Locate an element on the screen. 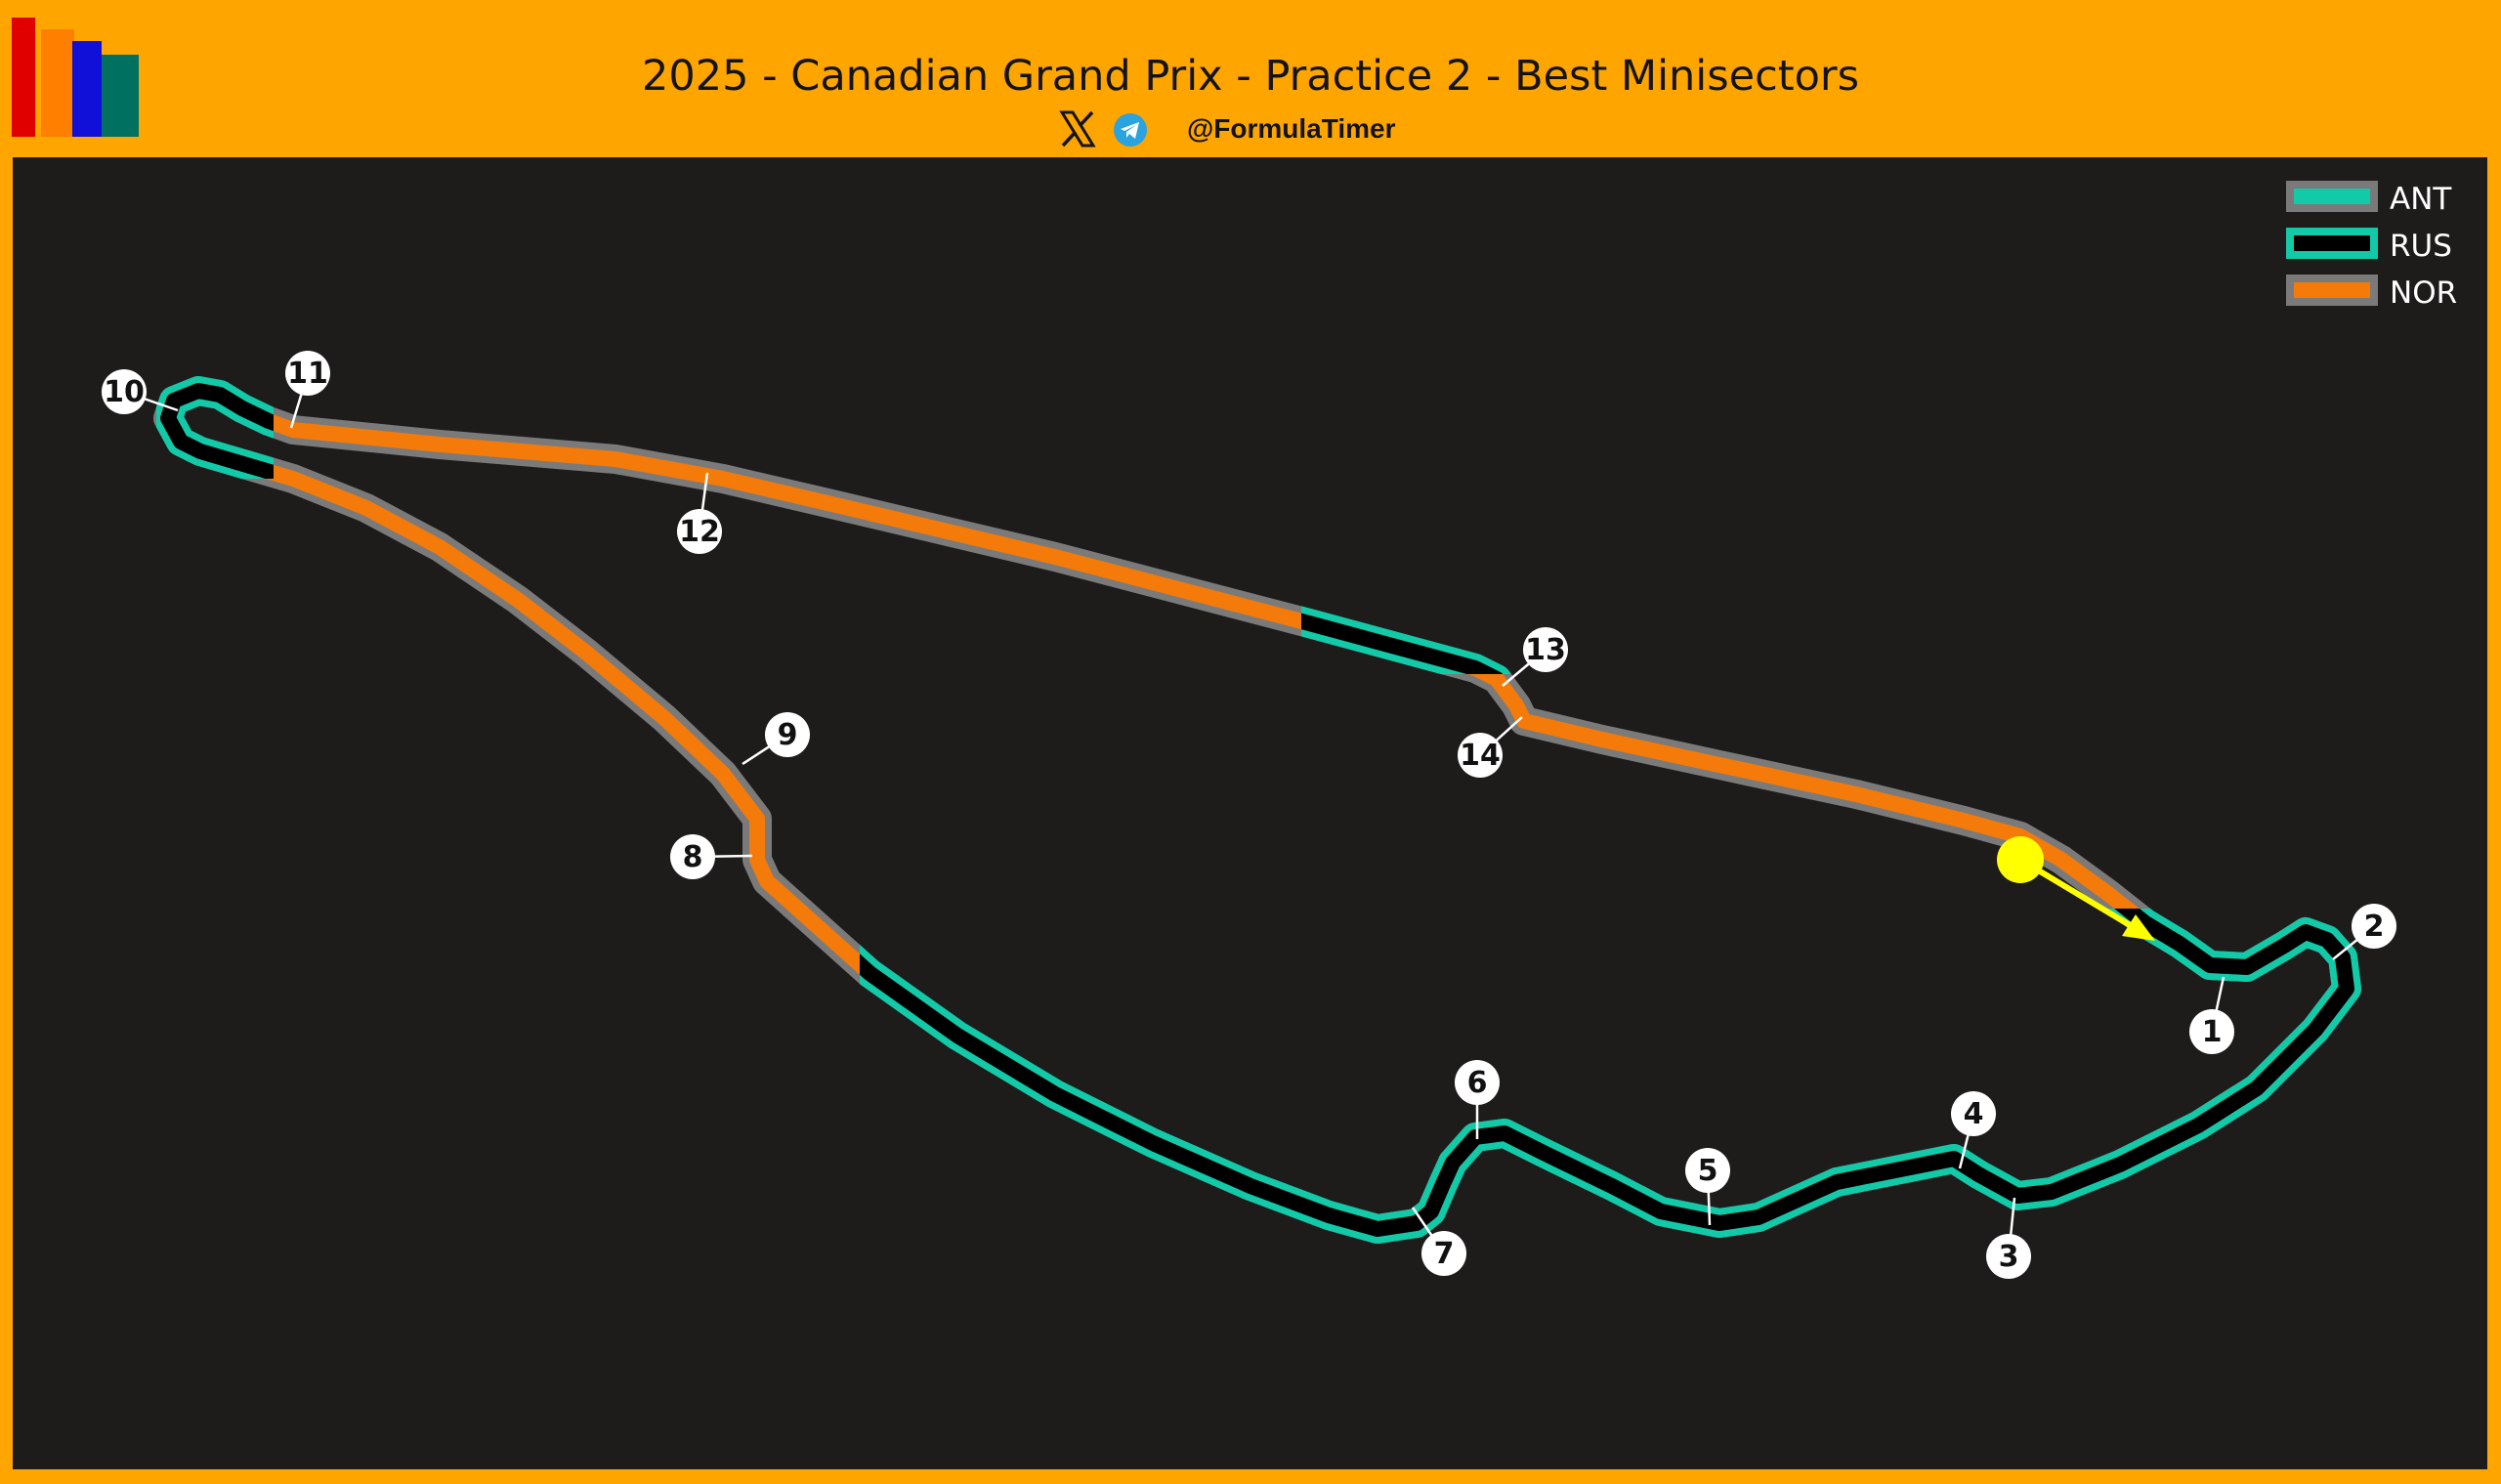 This screenshot has height=1484, width=2501. direction-arrow-head is located at coordinates (2138, 927).